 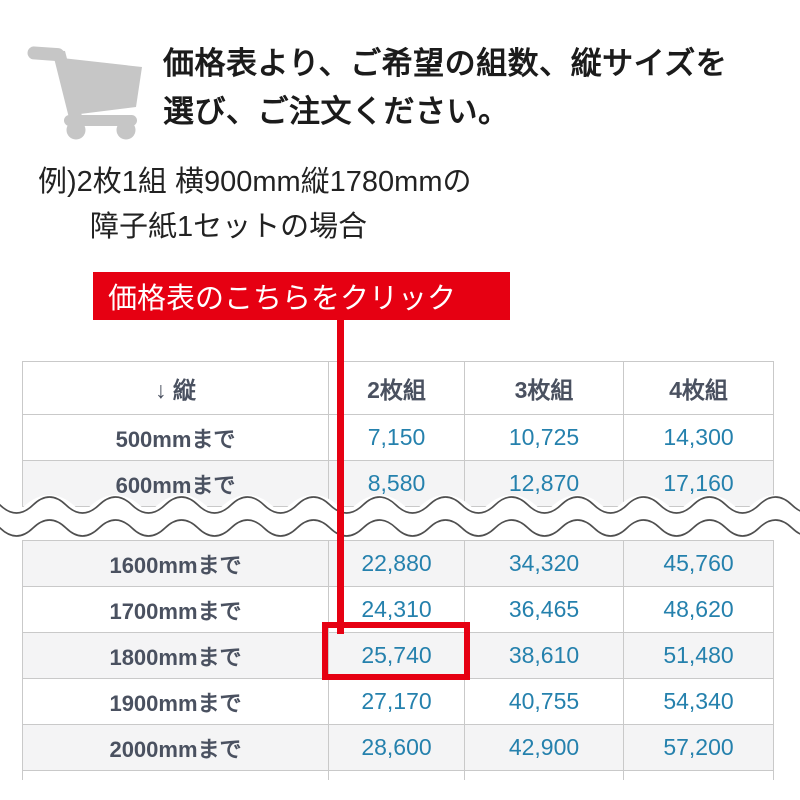 I want to click on price-cell: 12,870, so click(x=543, y=483).